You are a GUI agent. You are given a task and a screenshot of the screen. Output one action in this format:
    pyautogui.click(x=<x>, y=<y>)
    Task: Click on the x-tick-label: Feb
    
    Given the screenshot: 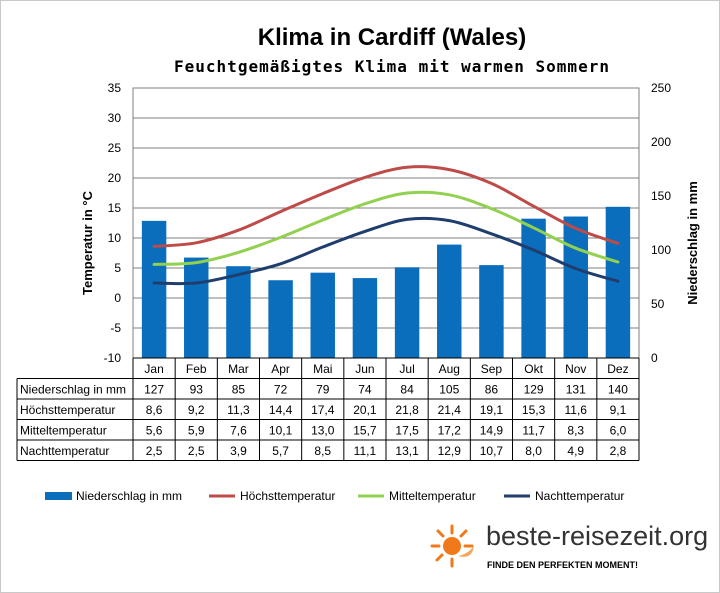 What is the action you would take?
    pyautogui.click(x=196, y=369)
    